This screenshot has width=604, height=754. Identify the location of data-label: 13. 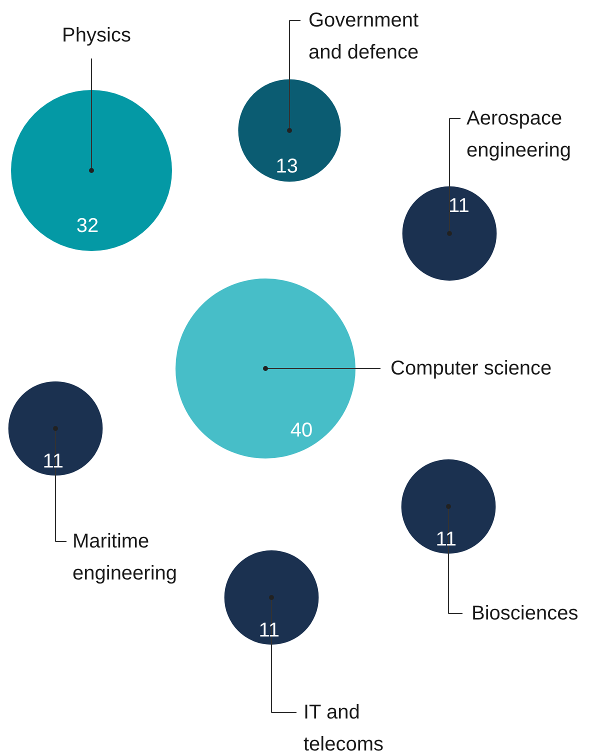
(287, 166).